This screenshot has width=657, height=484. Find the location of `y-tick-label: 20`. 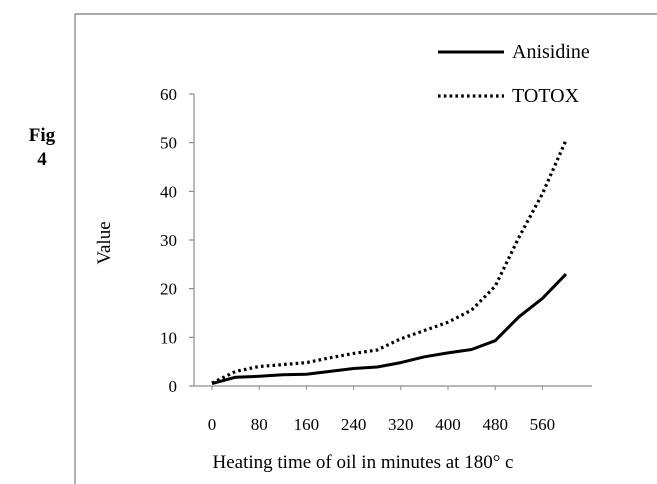

y-tick-label: 20 is located at coordinates (168, 289).